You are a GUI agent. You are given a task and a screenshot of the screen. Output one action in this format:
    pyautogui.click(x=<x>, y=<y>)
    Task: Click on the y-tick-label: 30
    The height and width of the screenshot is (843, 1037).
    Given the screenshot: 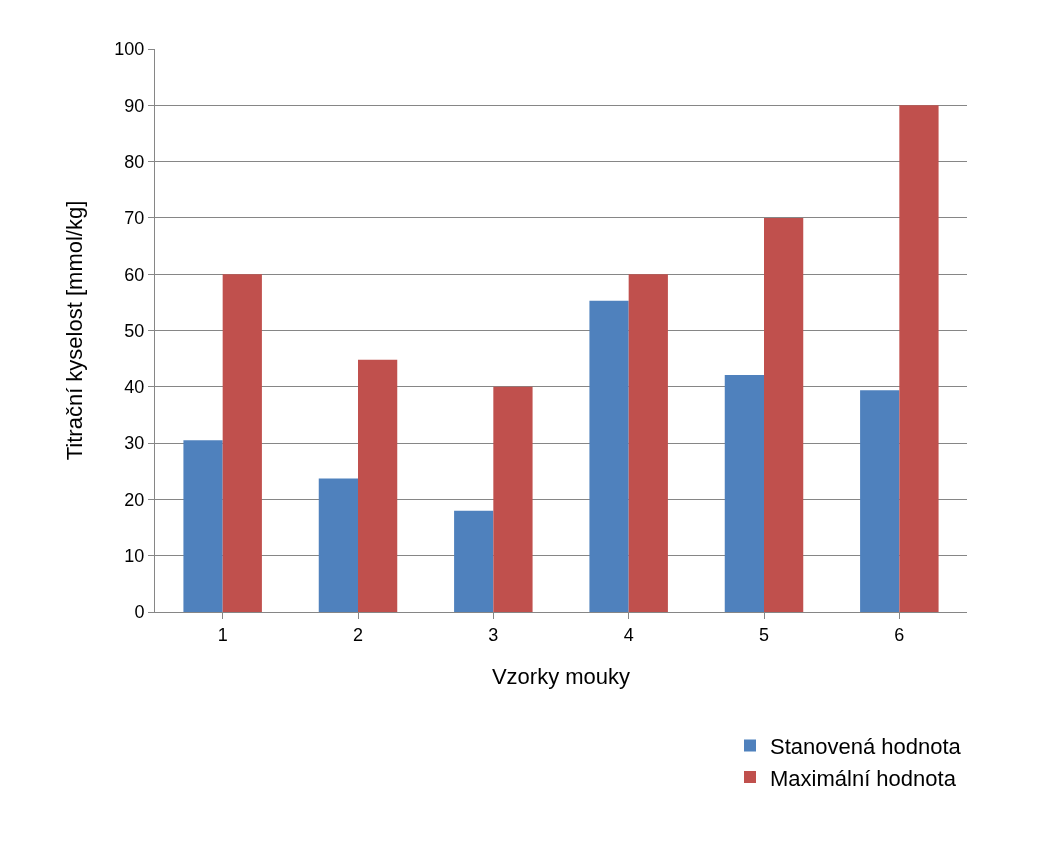 What is the action you would take?
    pyautogui.click(x=134, y=443)
    